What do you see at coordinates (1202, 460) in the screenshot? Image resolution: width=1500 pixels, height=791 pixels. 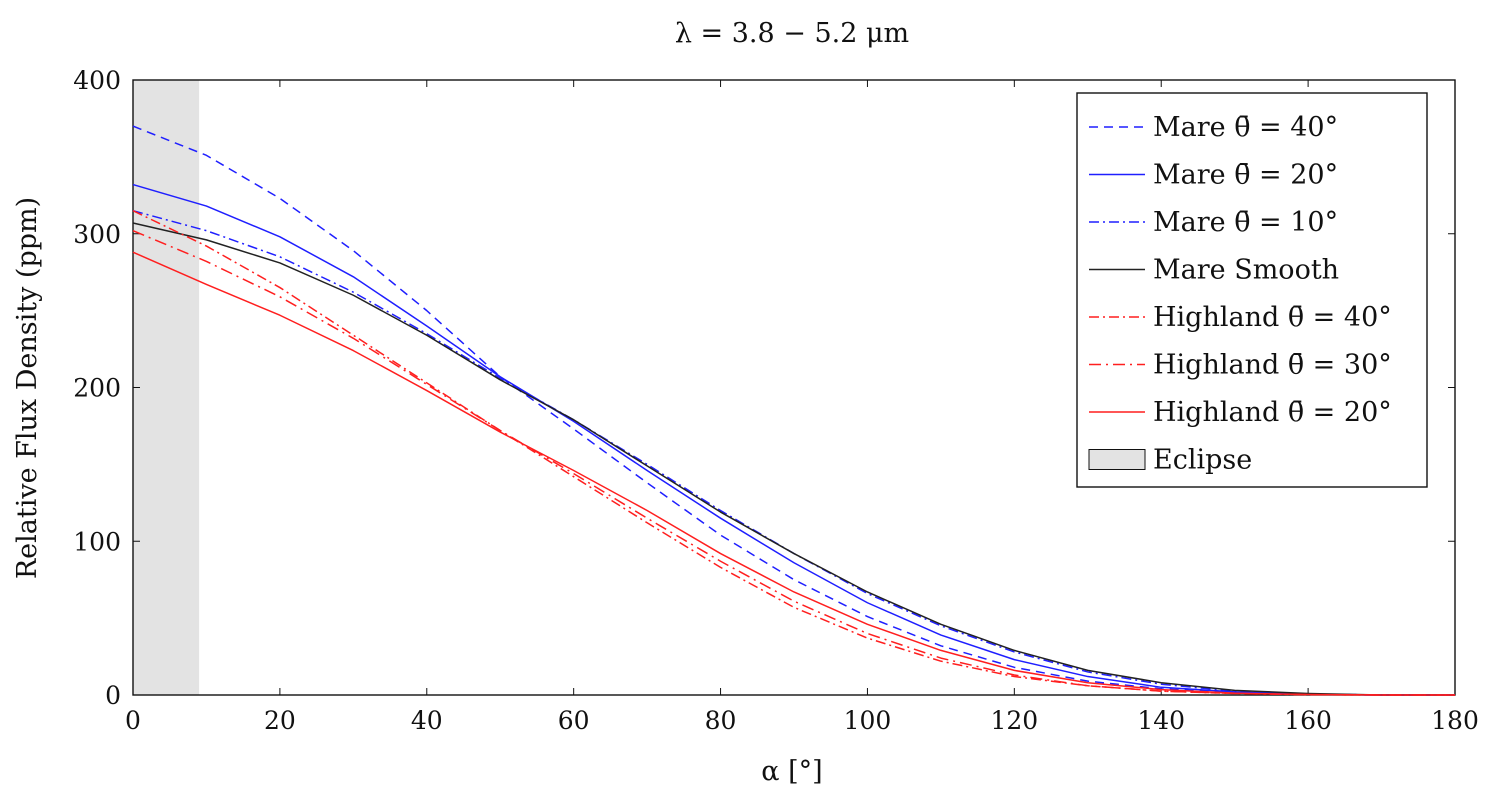 I see `legend-label-eclipse: Eclipse` at bounding box center [1202, 460].